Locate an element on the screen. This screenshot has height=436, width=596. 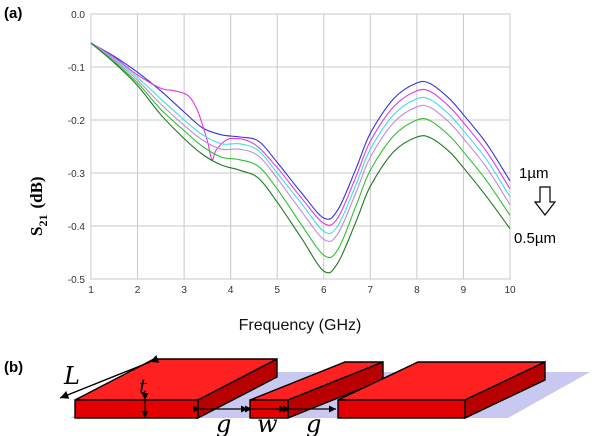
panel-b-label: (b) is located at coordinates (13, 367).